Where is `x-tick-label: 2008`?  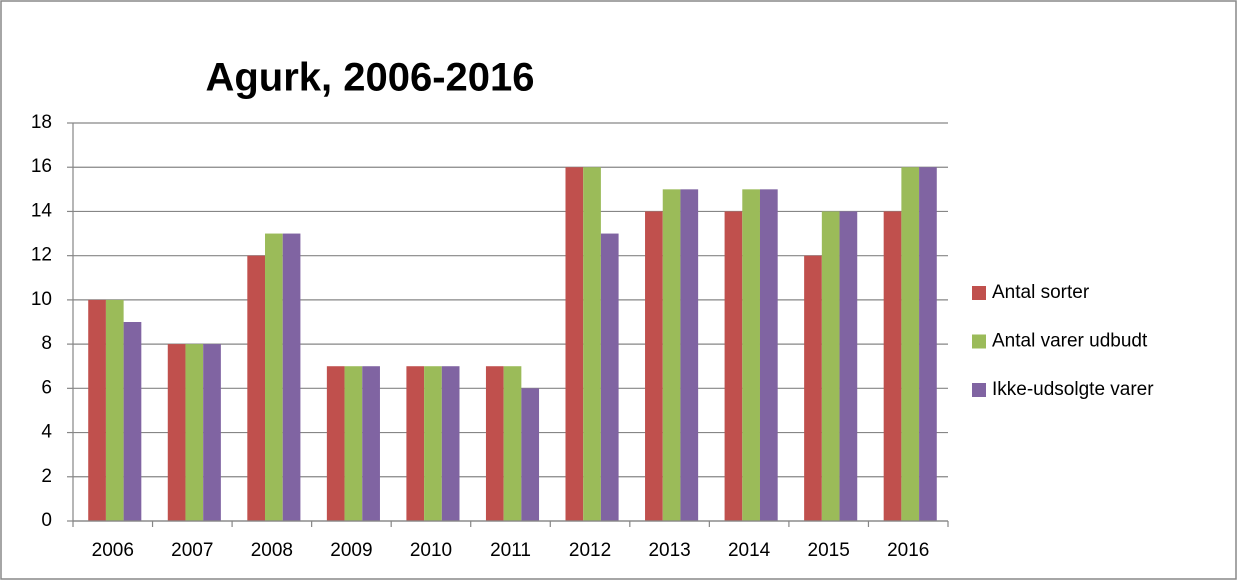 x-tick-label: 2008 is located at coordinates (272, 550).